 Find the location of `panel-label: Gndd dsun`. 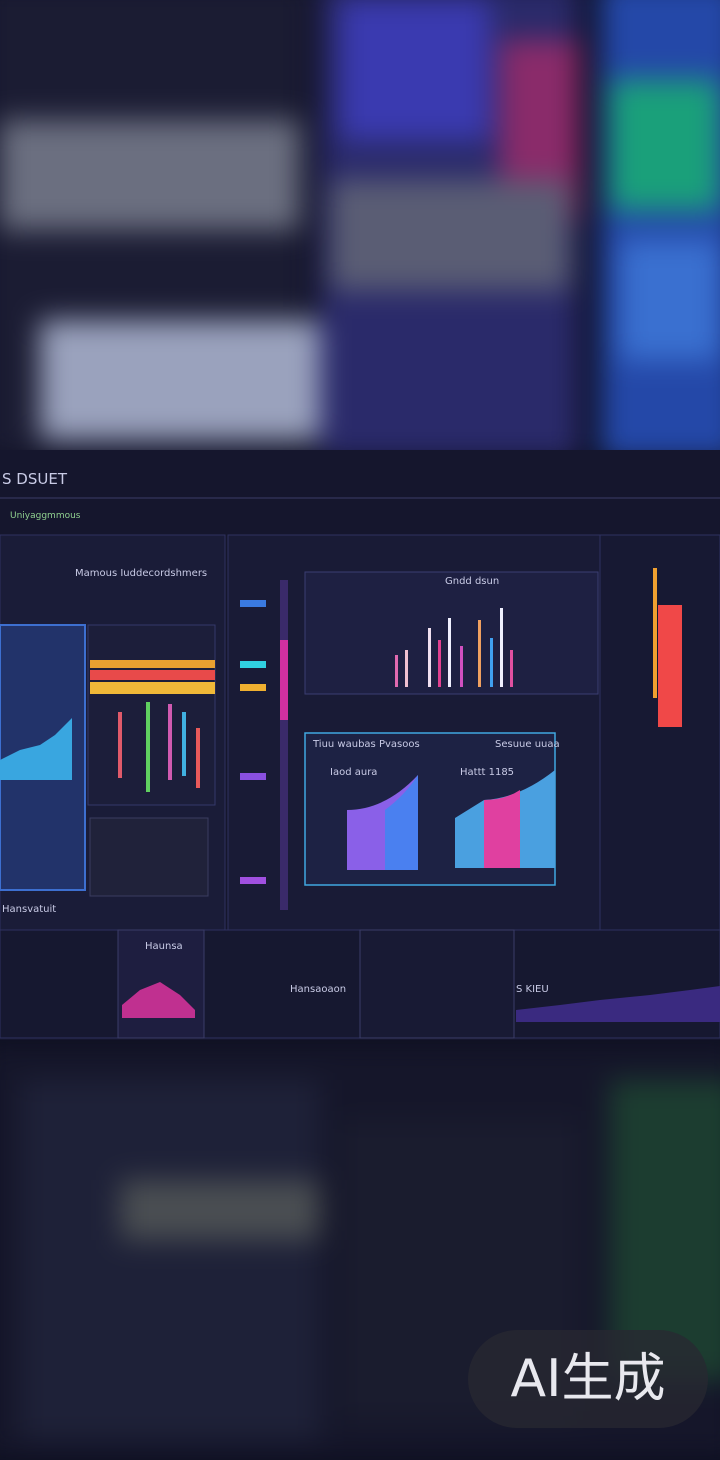

panel-label: Gndd dsun is located at coordinates (472, 581).